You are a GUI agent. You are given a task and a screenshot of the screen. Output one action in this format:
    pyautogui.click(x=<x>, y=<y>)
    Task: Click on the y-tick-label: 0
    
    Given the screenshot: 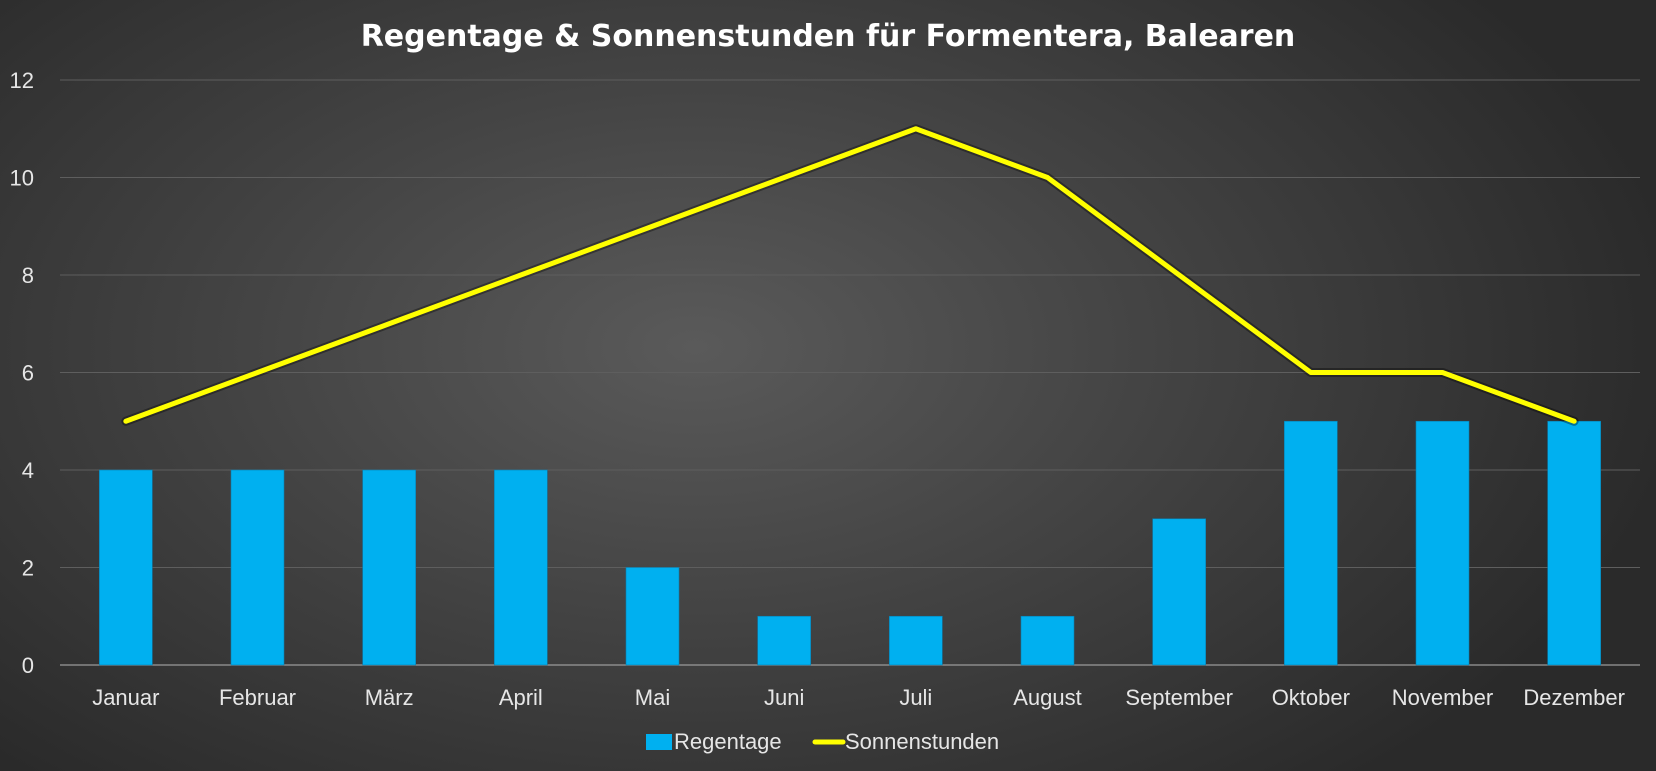 What is the action you would take?
    pyautogui.click(x=28, y=665)
    